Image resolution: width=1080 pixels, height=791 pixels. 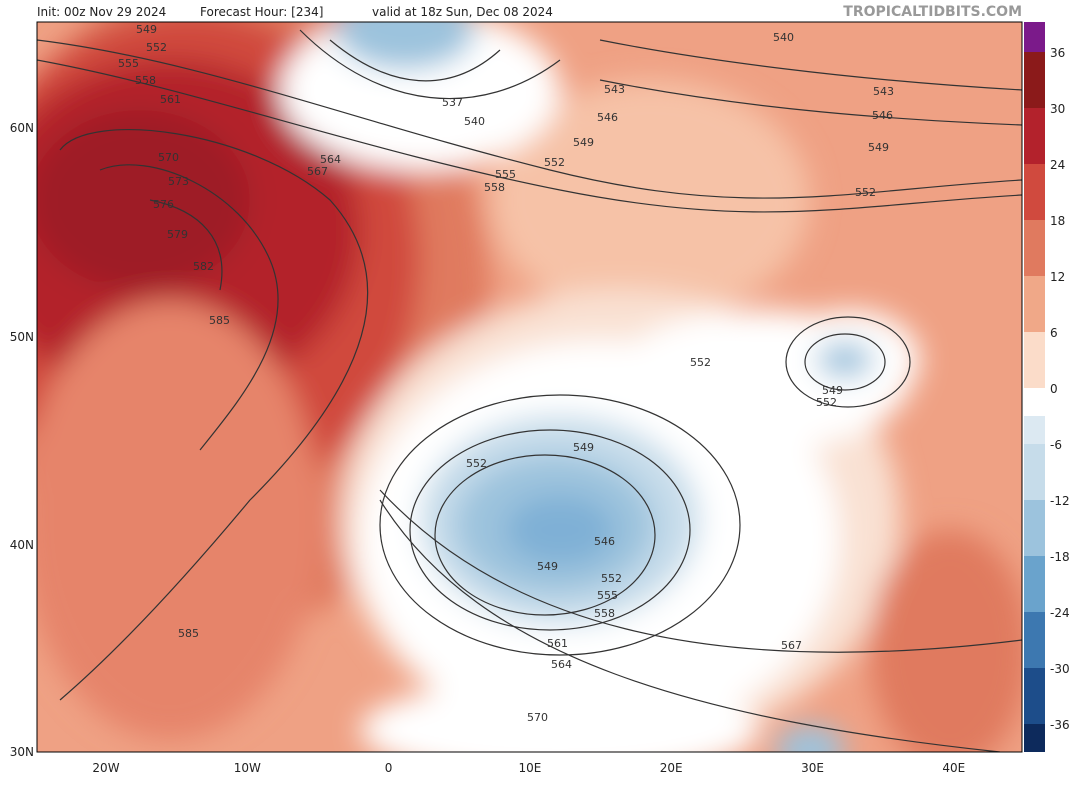 What do you see at coordinates (22, 128) in the screenshot?
I see `latitude-label: 60N` at bounding box center [22, 128].